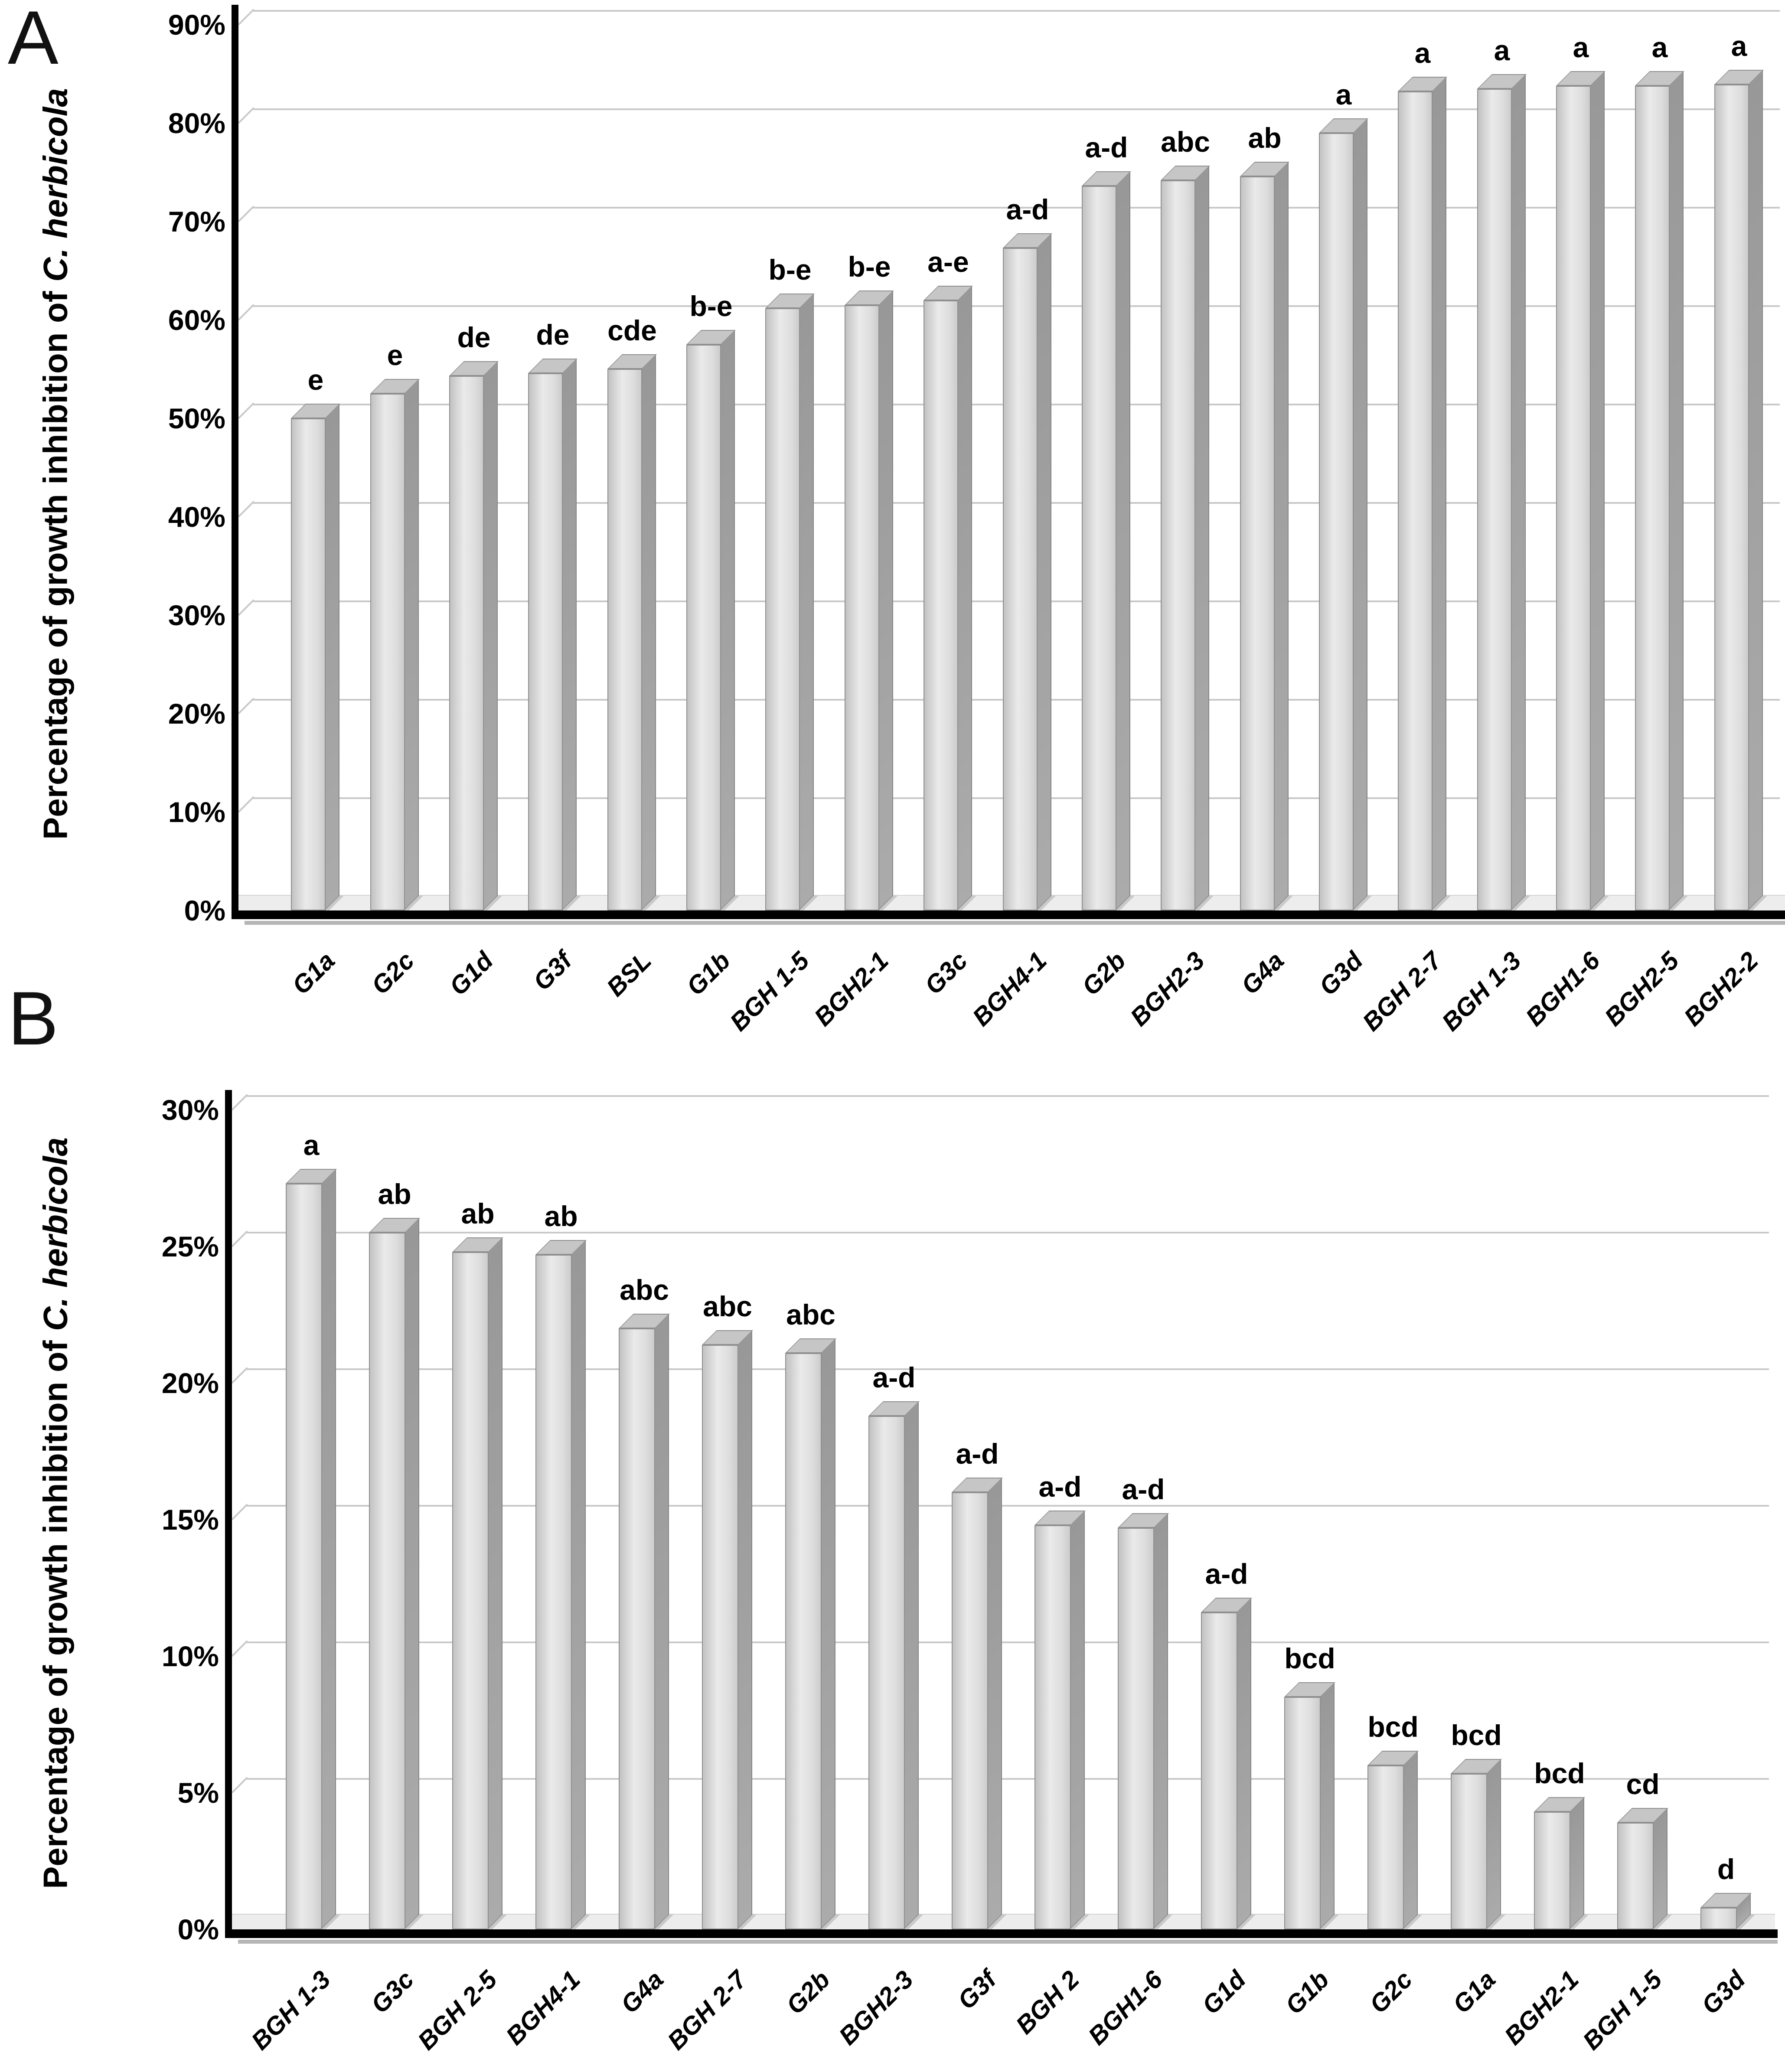 This screenshot has width=1785, height=2072. I want to click on panel-a-letter: A, so click(33, 40).